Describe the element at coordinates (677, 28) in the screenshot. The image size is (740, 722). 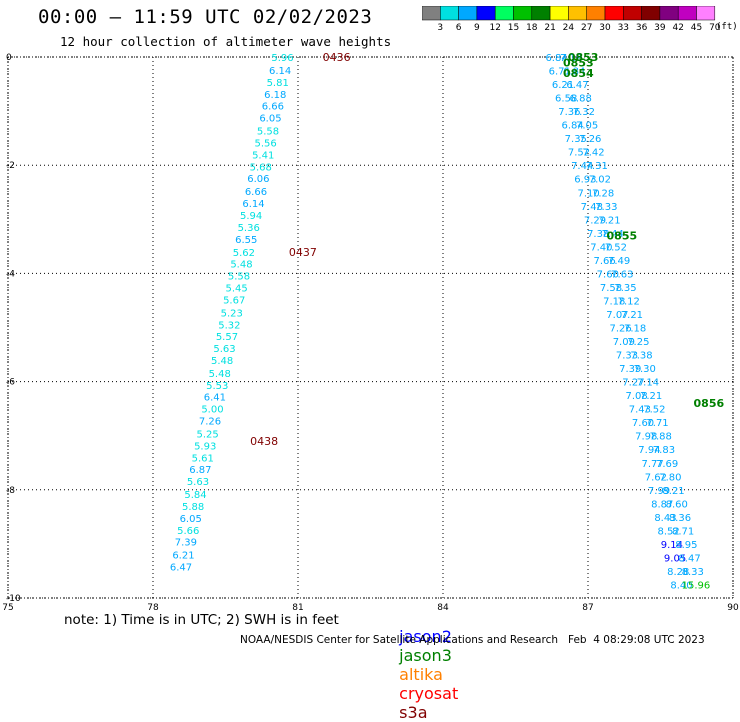
I see `colorbar-label: 42` at that location.